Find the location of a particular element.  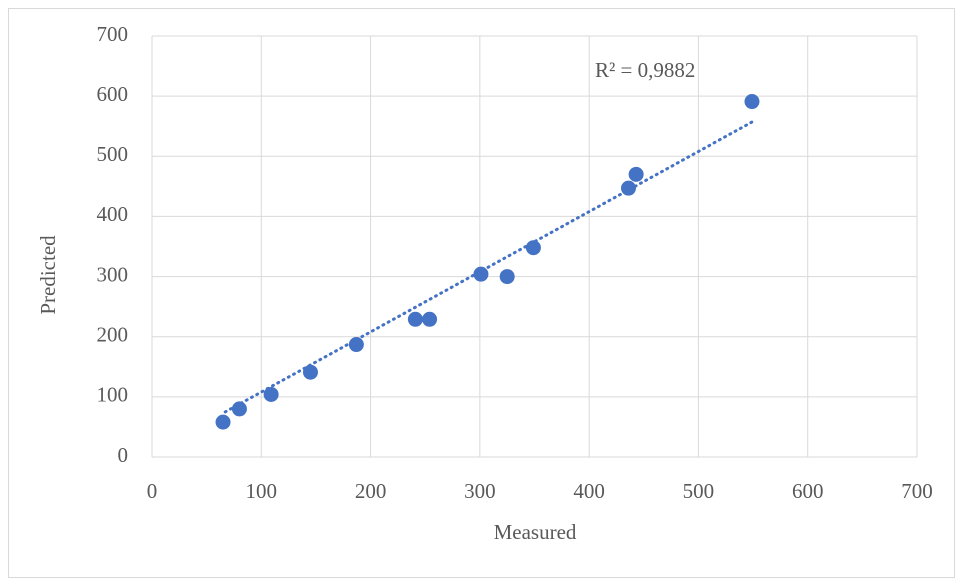

x-tick-label: 700 is located at coordinates (917, 491).